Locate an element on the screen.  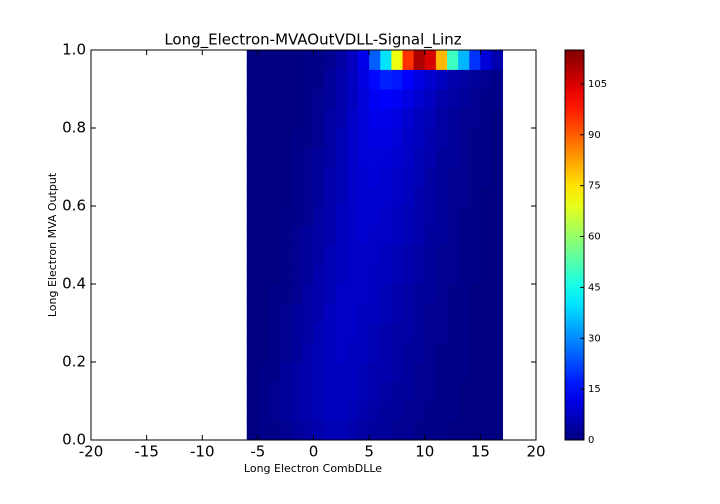
colorbar-tick-label: 45 is located at coordinates (594, 287).